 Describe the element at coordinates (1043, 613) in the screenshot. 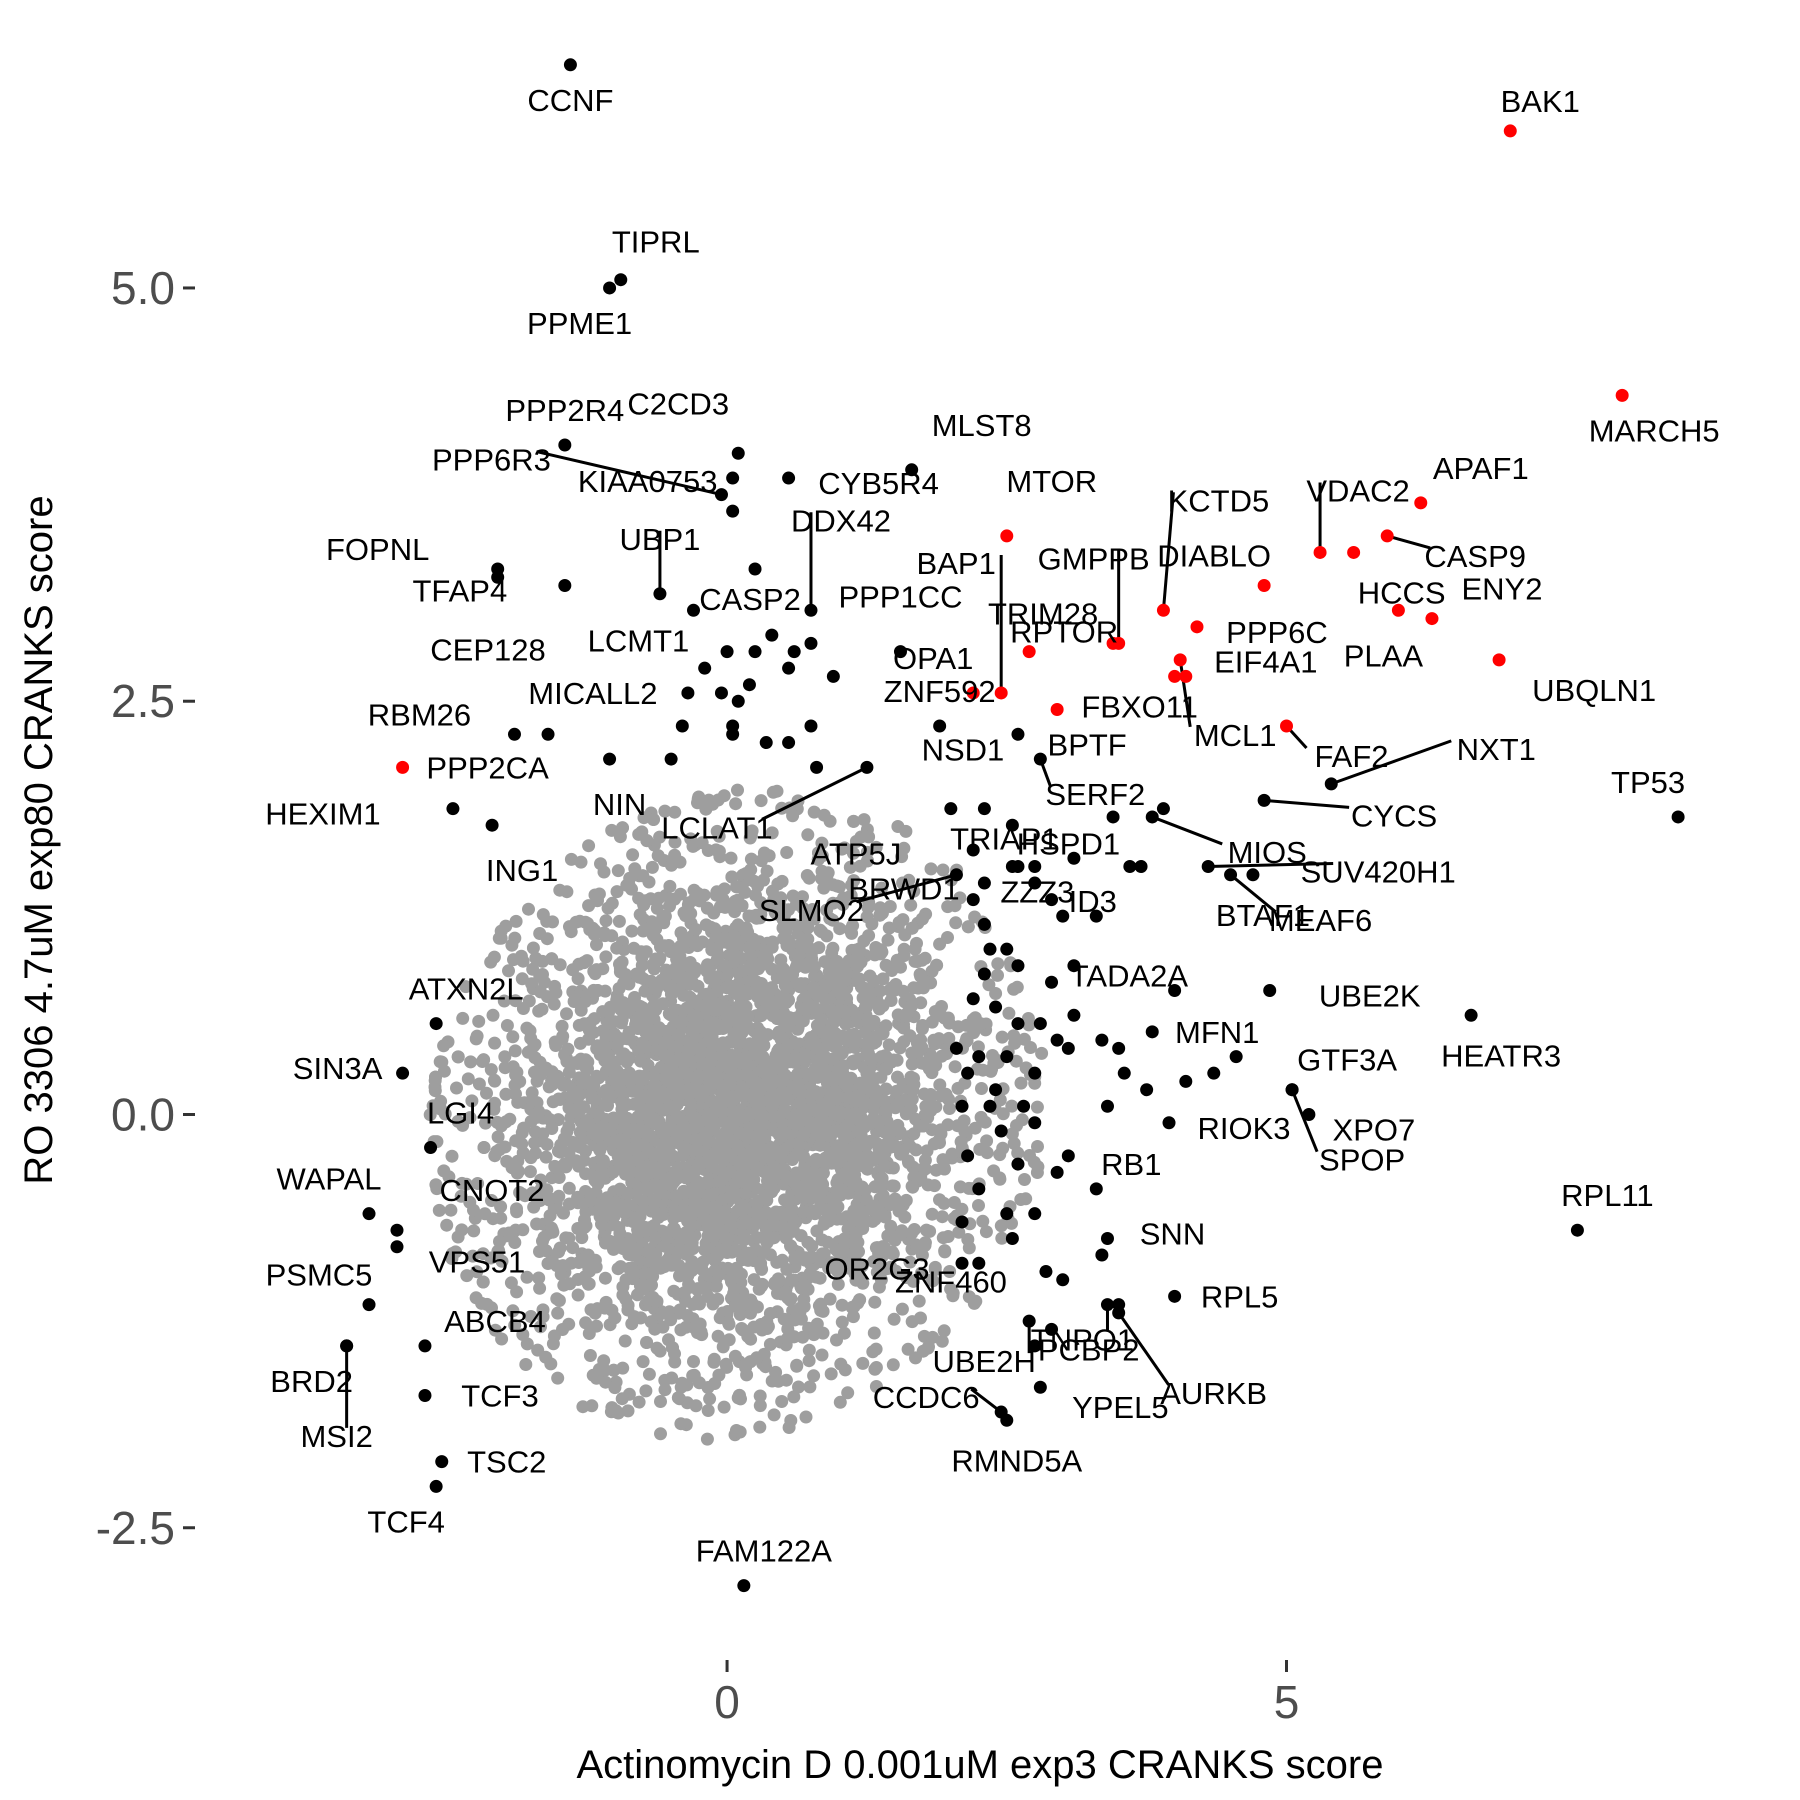

I see `point-label: TRIM28` at that location.